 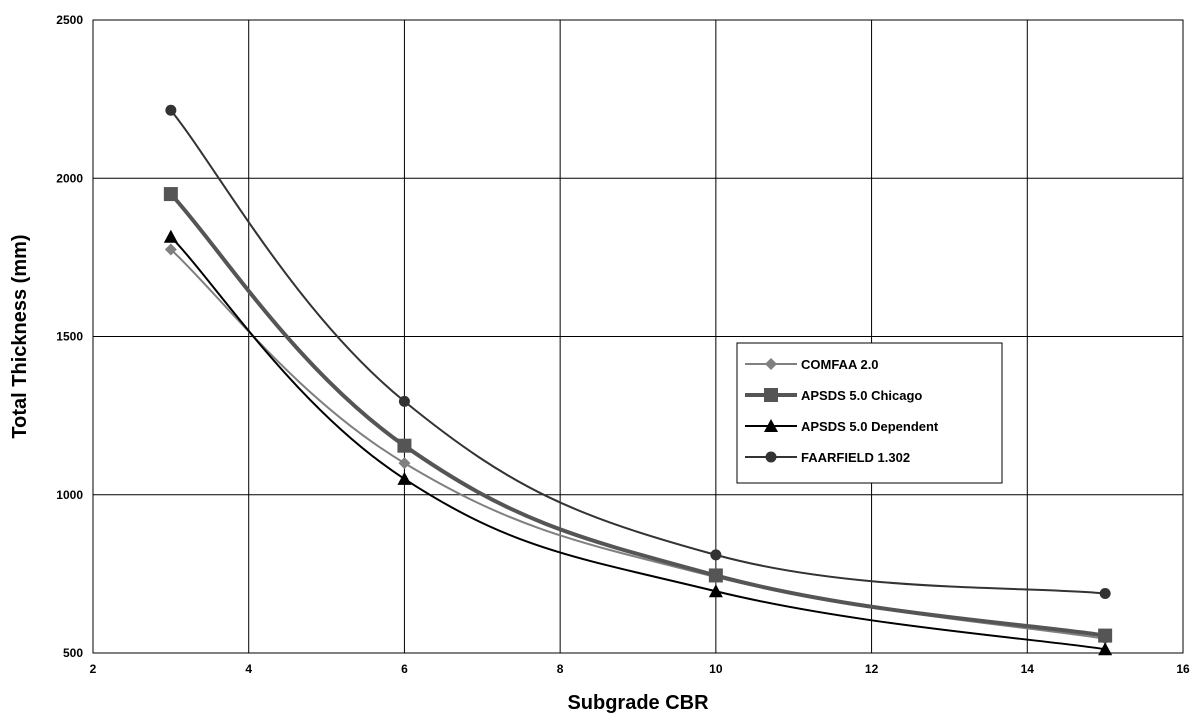 I want to click on legend-label: FAARFIELD 1.302, so click(x=855, y=457).